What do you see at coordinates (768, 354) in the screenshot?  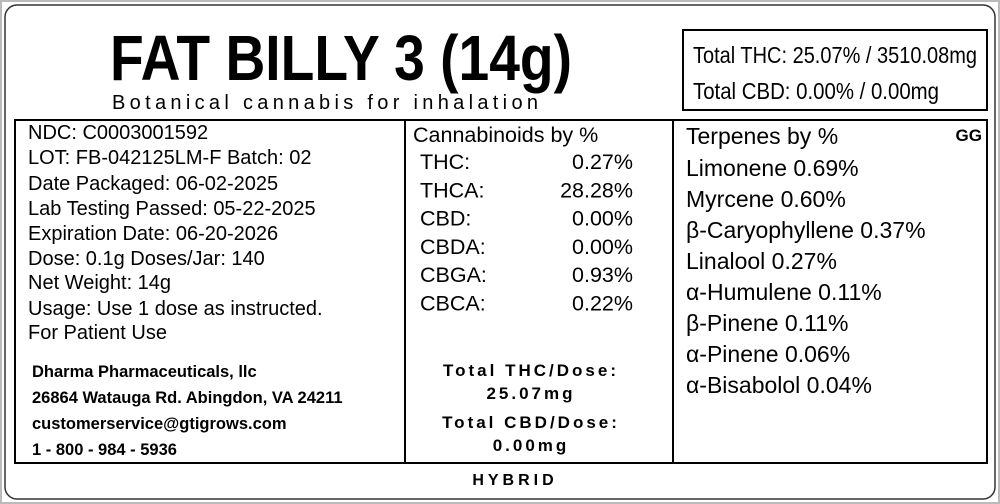 I see `terpene: α-Pinene 0.06%` at bounding box center [768, 354].